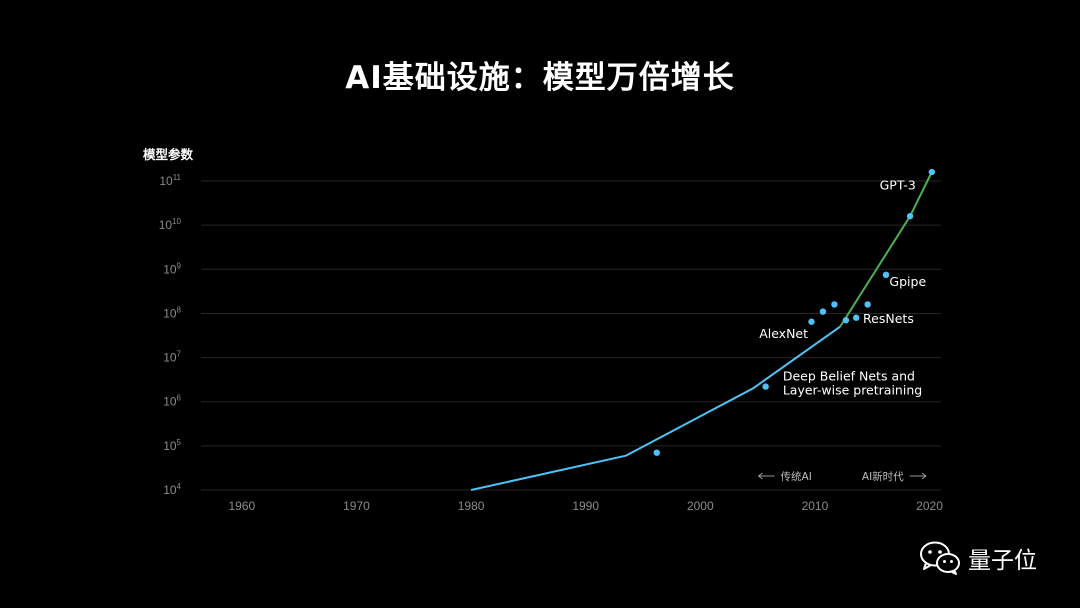 The height and width of the screenshot is (608, 1080). I want to click on annotation-label: Deep Belief Nets and, so click(849, 376).